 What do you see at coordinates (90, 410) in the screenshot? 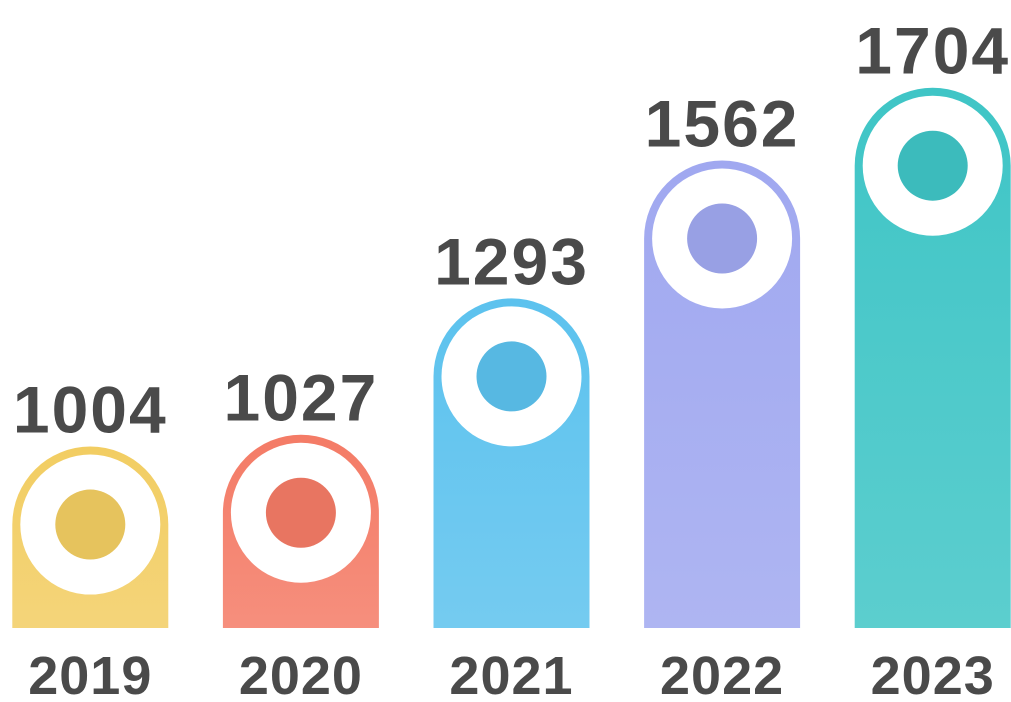
I see `value-label: 1004` at bounding box center [90, 410].